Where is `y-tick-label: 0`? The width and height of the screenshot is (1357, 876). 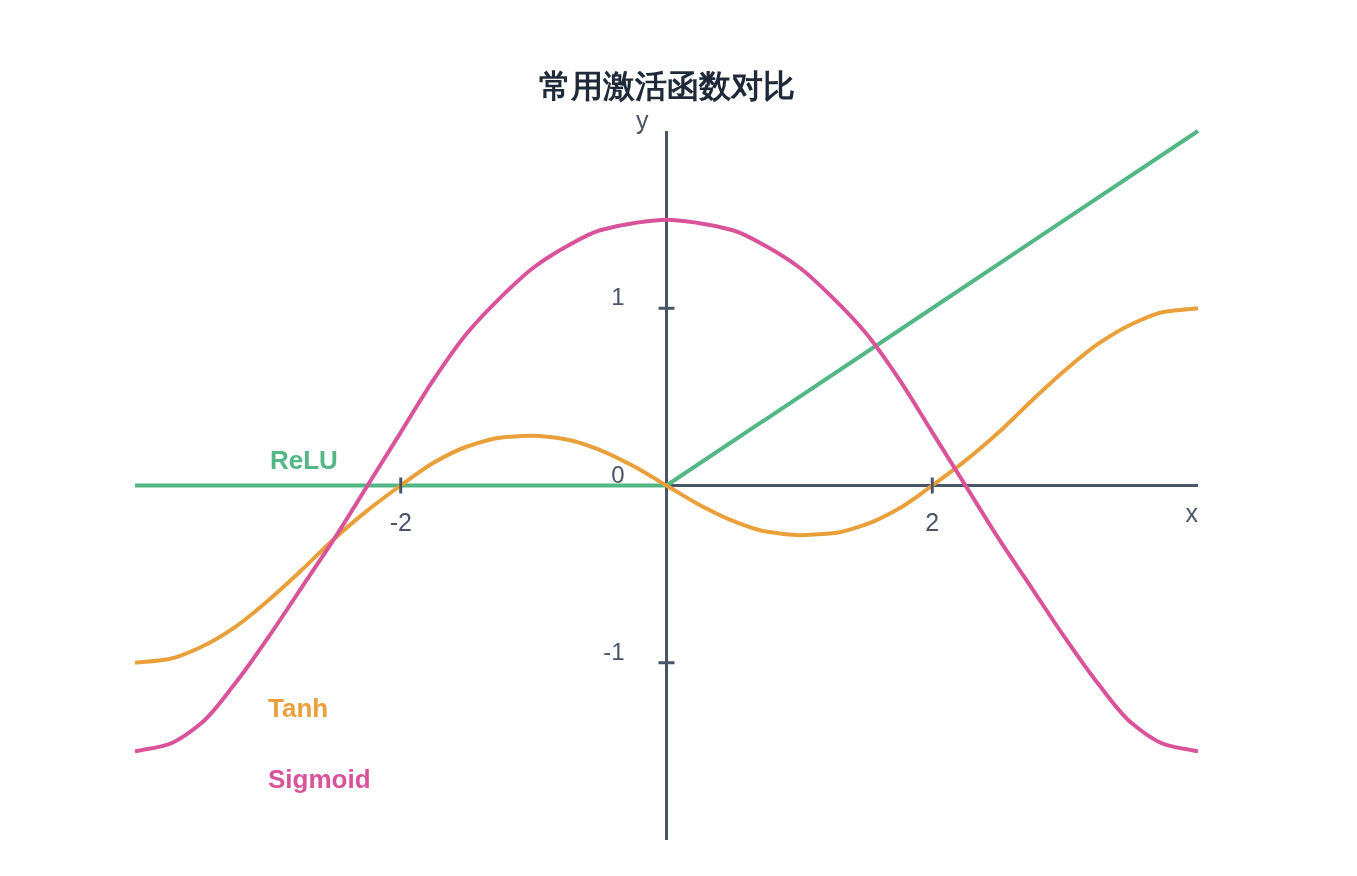 y-tick-label: 0 is located at coordinates (618, 474).